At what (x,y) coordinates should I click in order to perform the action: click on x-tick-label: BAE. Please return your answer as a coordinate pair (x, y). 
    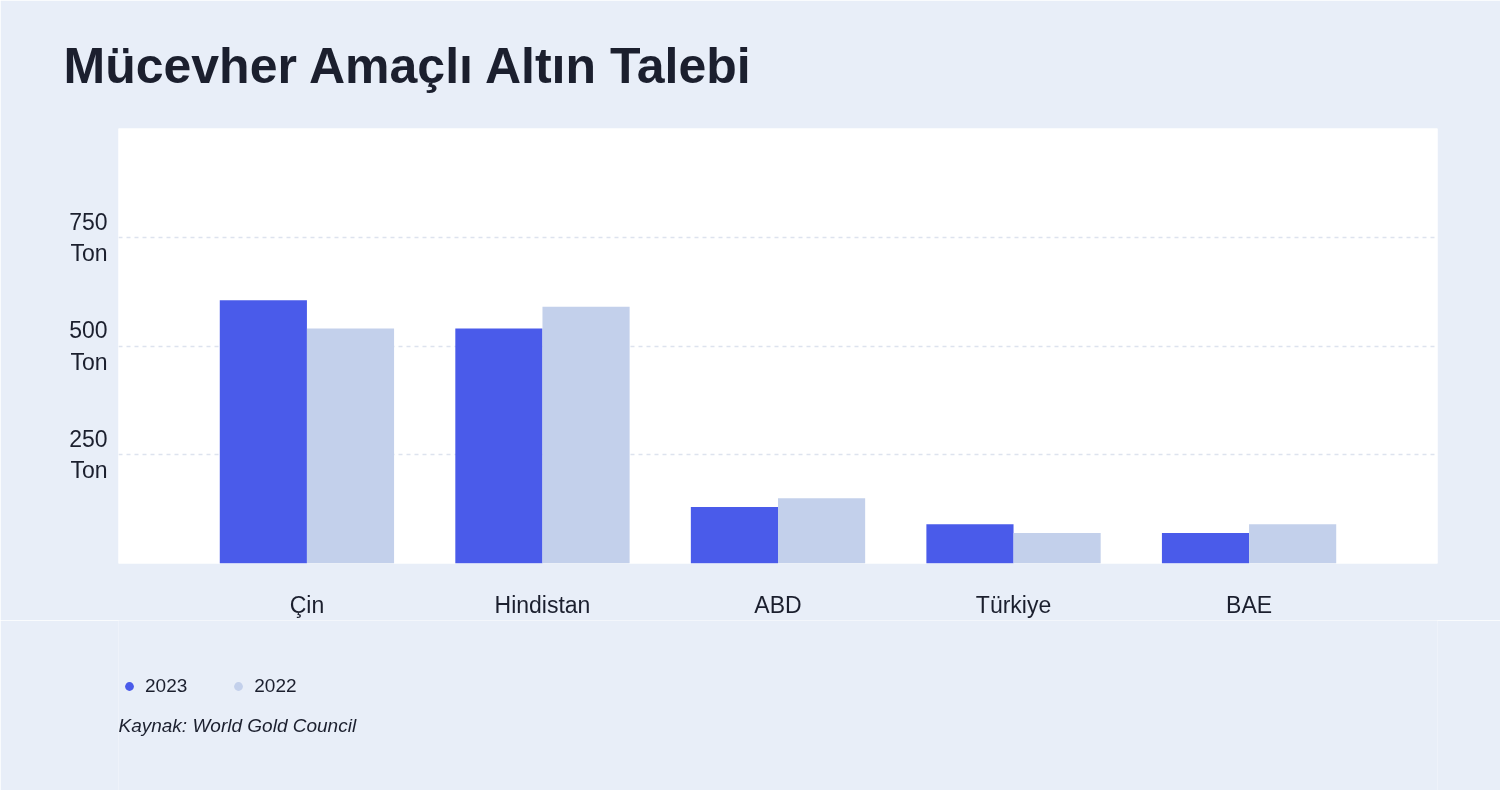
    Looking at the image, I should click on (1249, 604).